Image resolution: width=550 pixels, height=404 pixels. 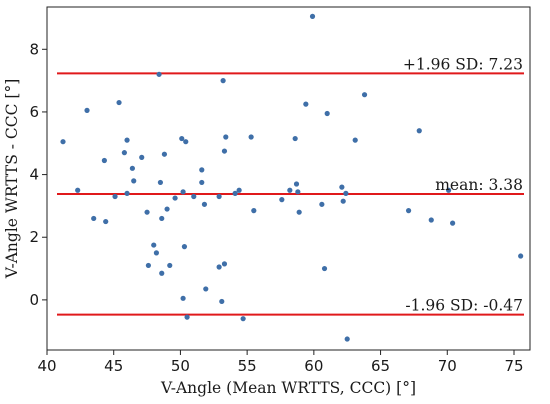 What do you see at coordinates (46, 366) in the screenshot?
I see `x-tick-label: 40` at bounding box center [46, 366].